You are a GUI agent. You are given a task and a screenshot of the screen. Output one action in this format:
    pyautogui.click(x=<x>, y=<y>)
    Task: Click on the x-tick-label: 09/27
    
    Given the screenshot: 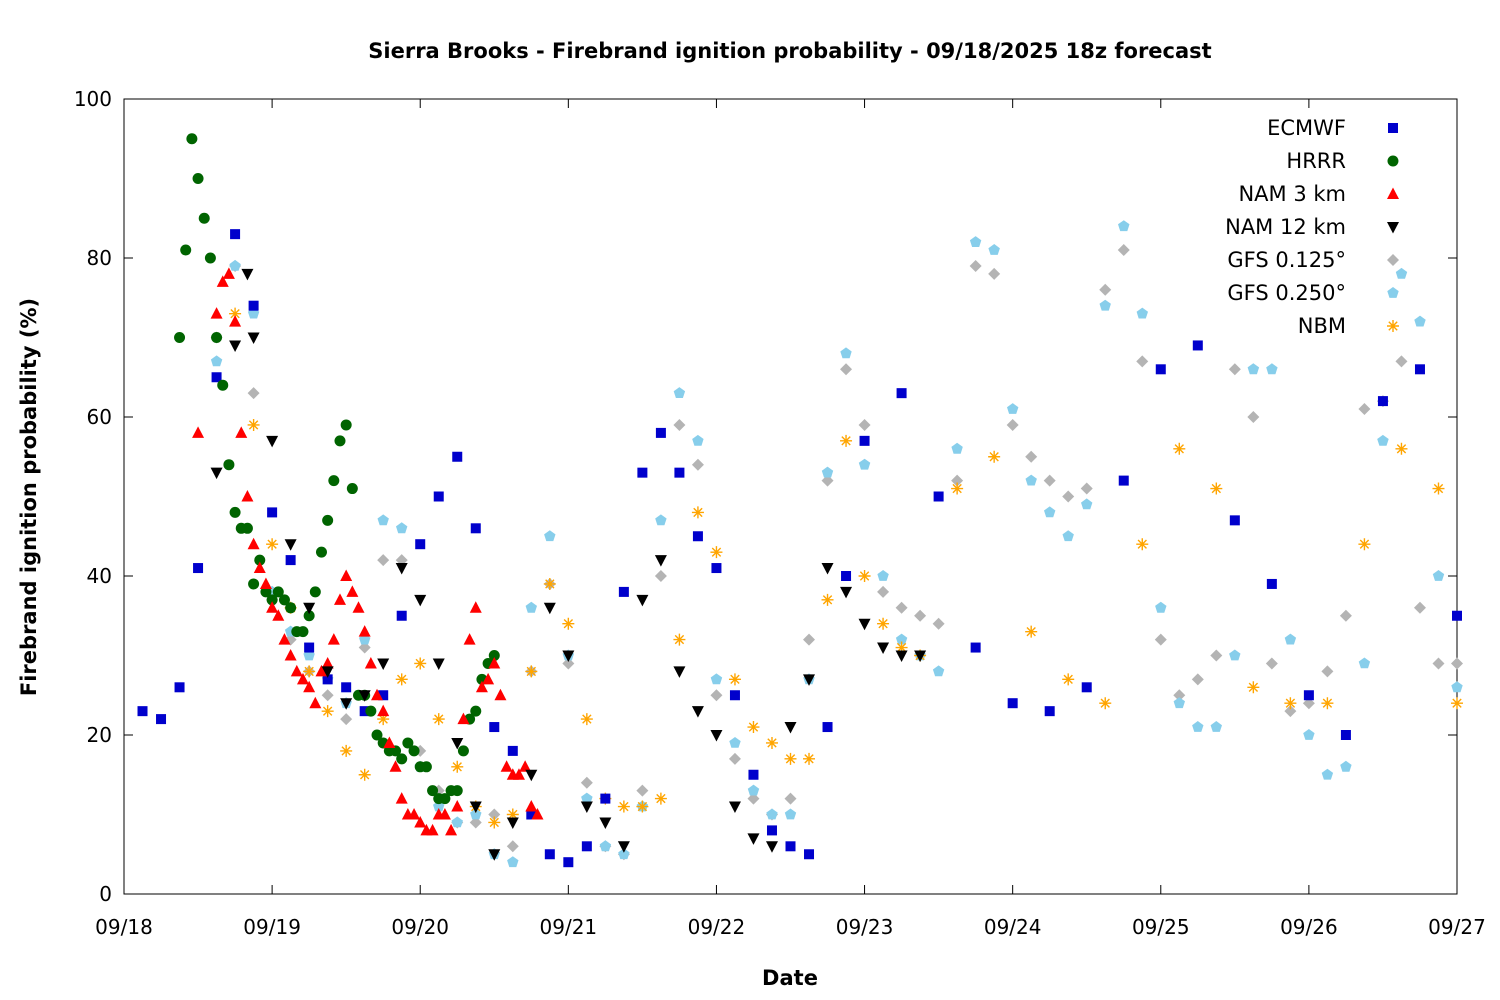 What is the action you would take?
    pyautogui.click(x=1457, y=927)
    